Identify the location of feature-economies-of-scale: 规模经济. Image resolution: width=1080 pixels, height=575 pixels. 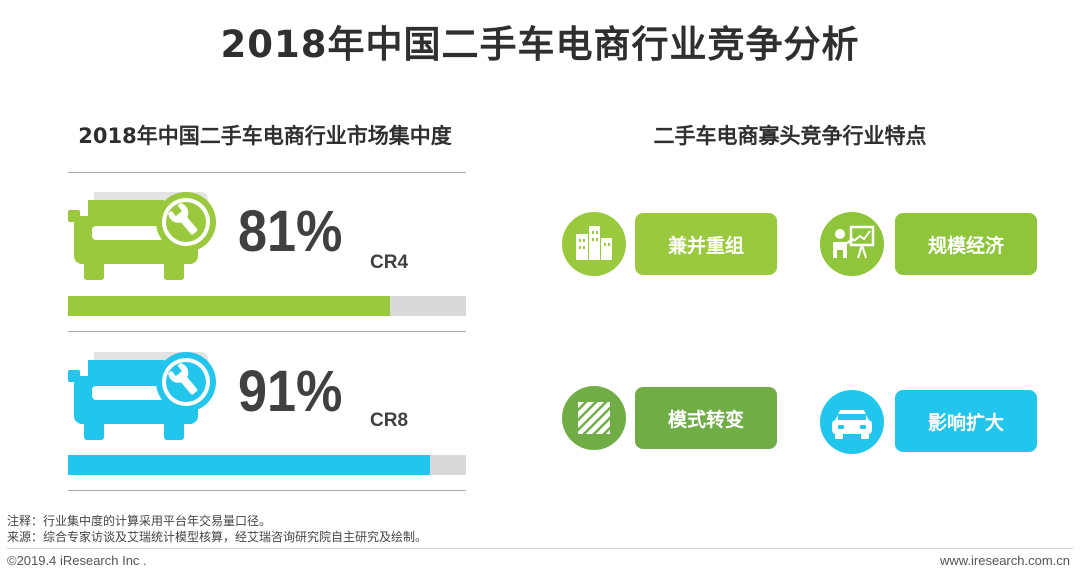
(966, 244).